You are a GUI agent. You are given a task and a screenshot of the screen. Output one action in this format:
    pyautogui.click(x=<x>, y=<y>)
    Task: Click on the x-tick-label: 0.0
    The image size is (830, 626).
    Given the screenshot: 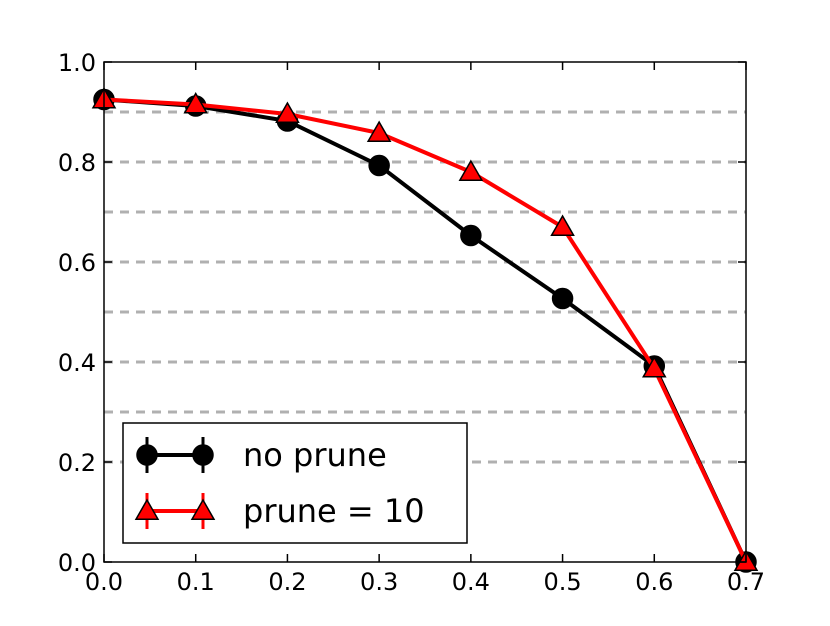 What is the action you would take?
    pyautogui.click(x=104, y=582)
    